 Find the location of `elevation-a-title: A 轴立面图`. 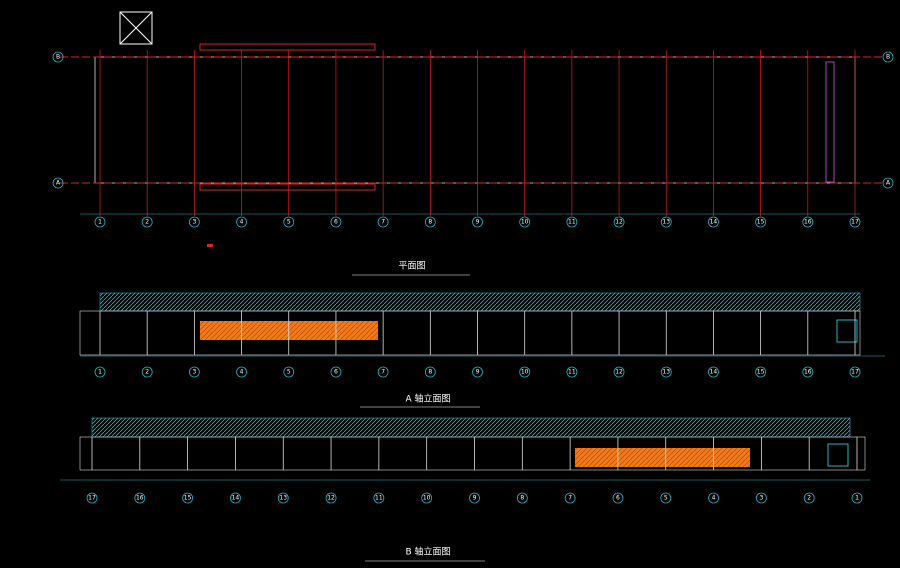

elevation-a-title: A 轴立面图 is located at coordinates (427, 399).